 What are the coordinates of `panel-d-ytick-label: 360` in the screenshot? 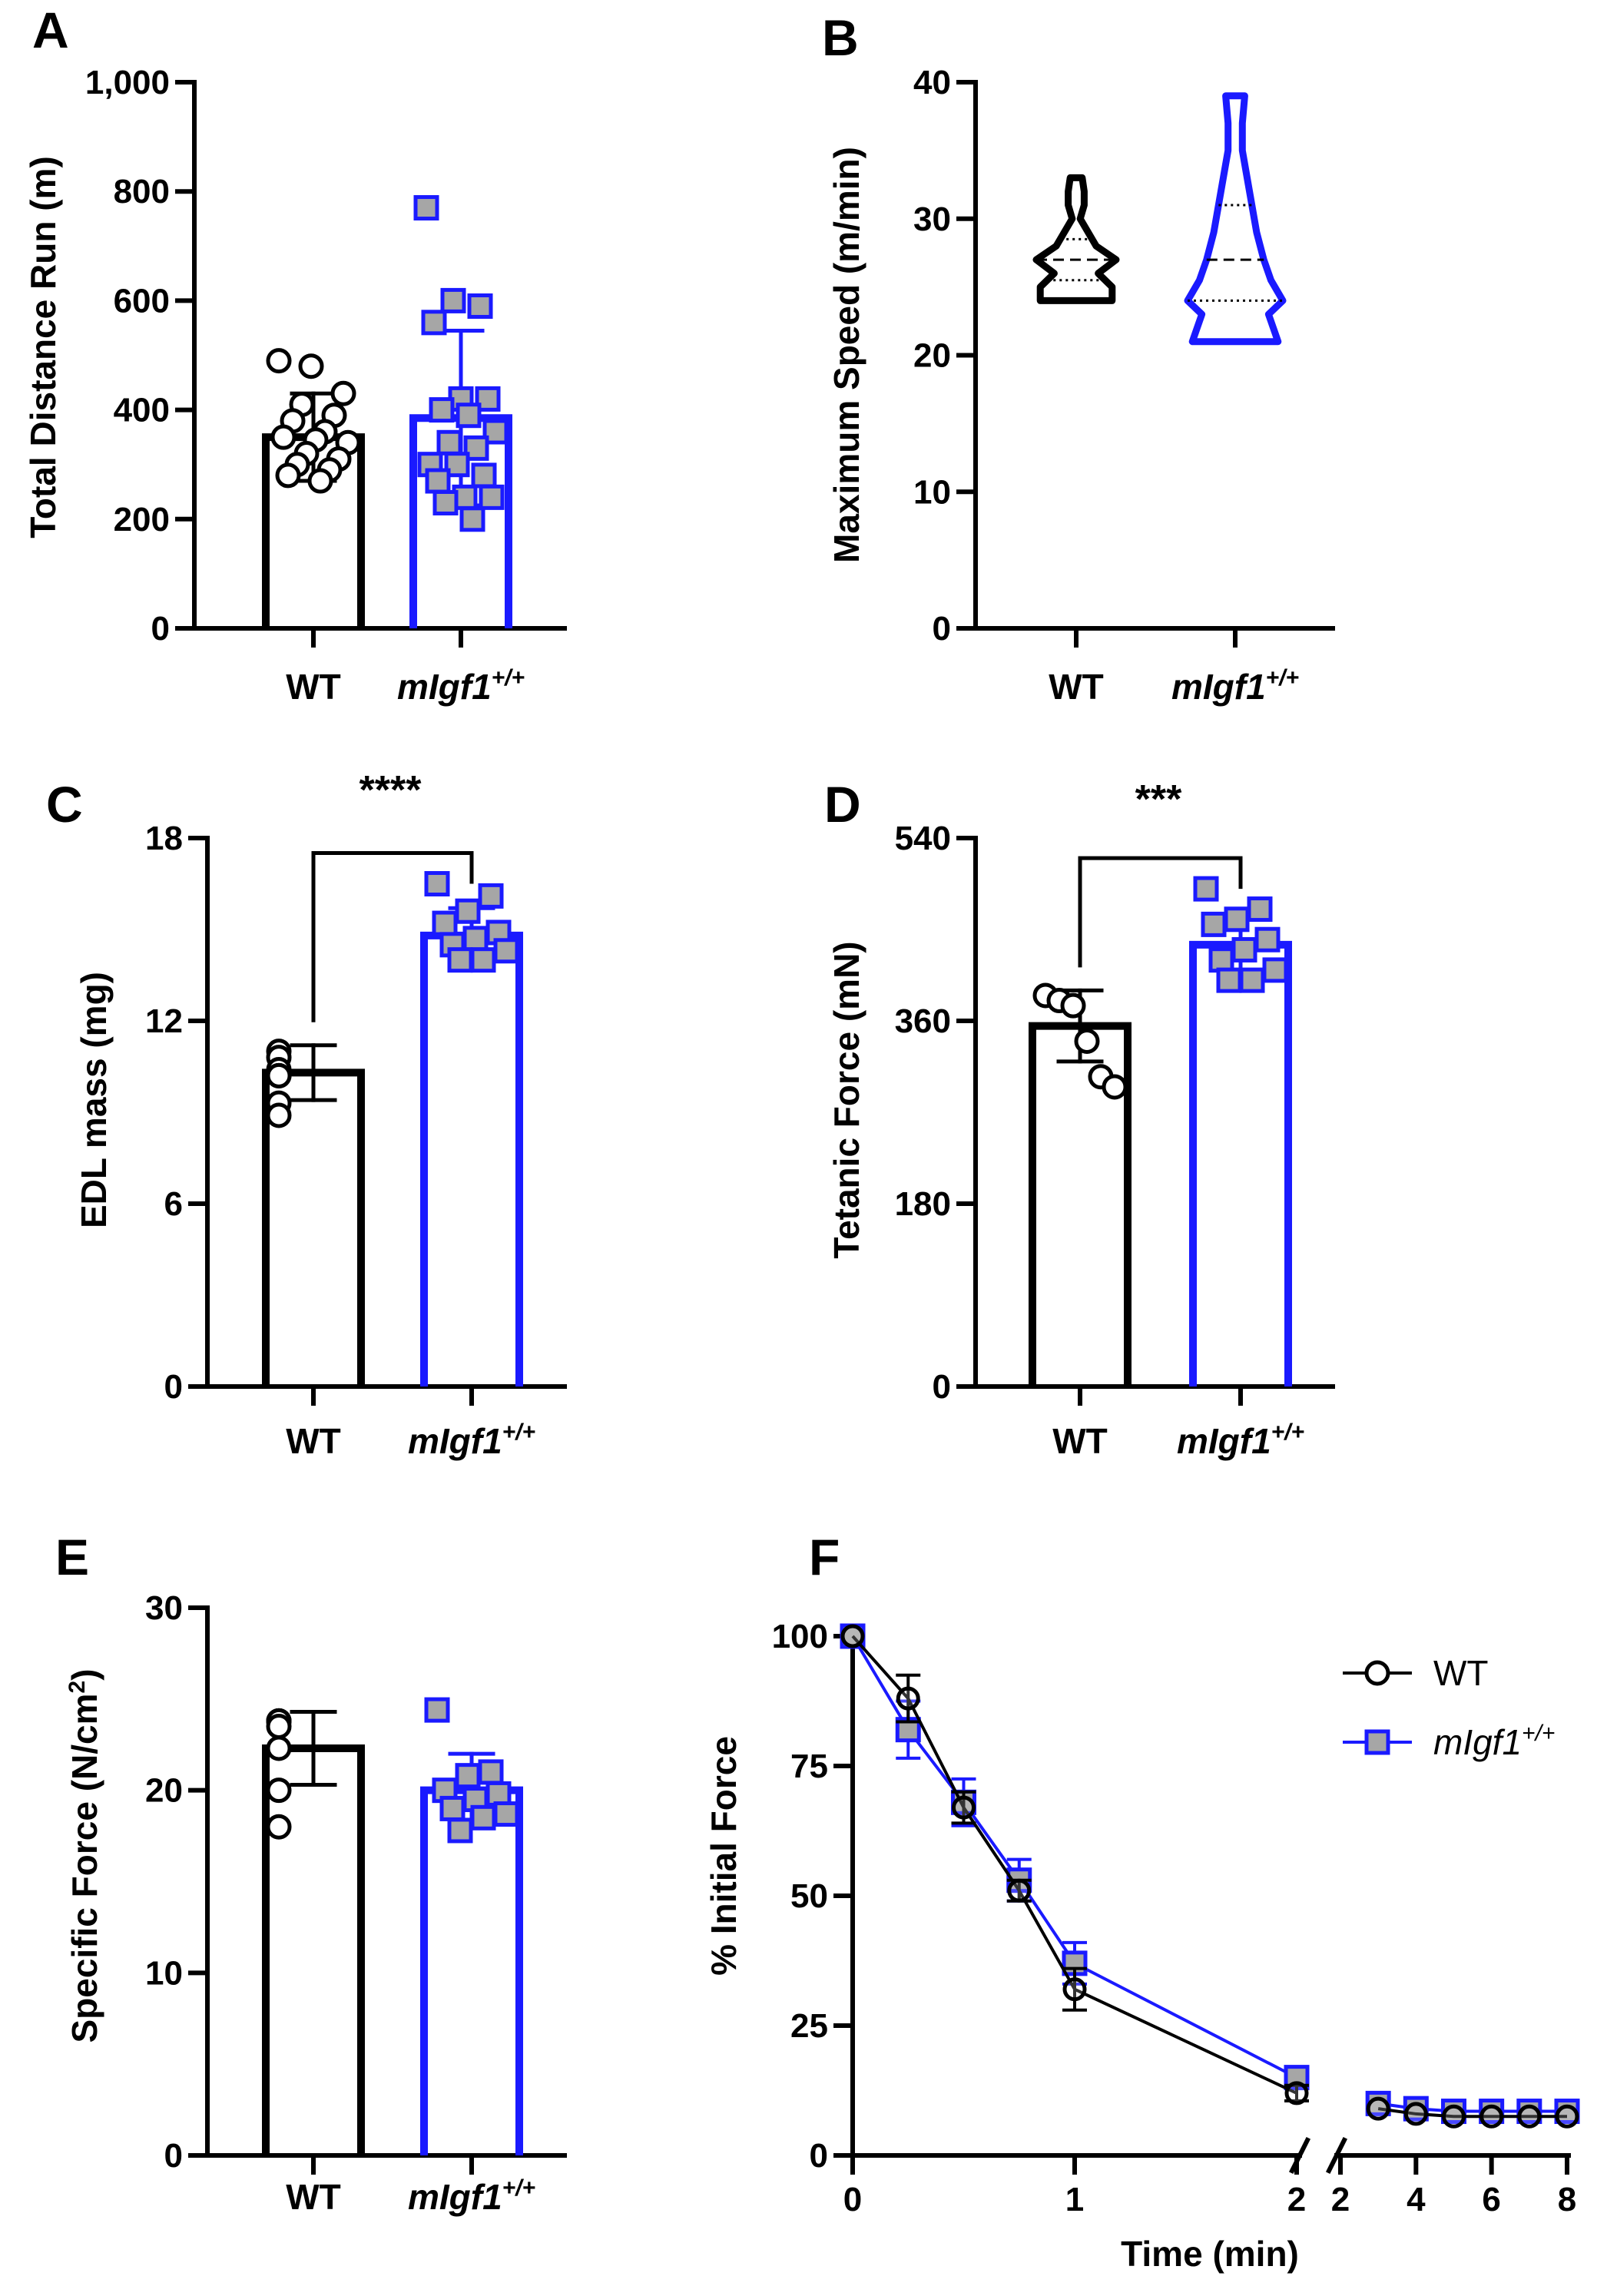 It's located at (923, 1021).